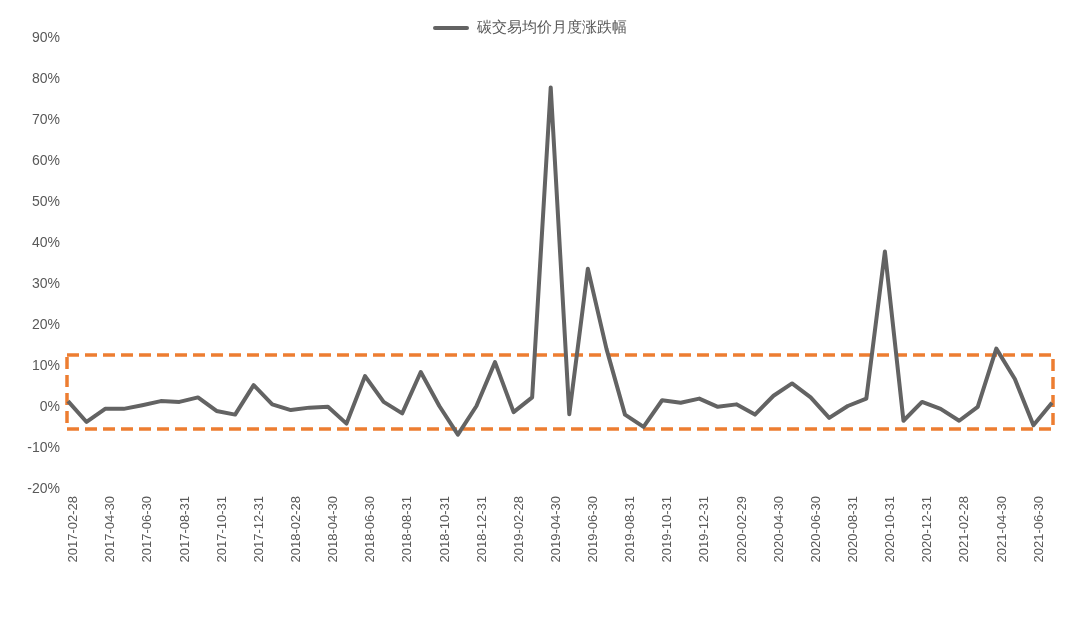  What do you see at coordinates (890, 529) in the screenshot?
I see `x-tick-label: 2020-10-31` at bounding box center [890, 529].